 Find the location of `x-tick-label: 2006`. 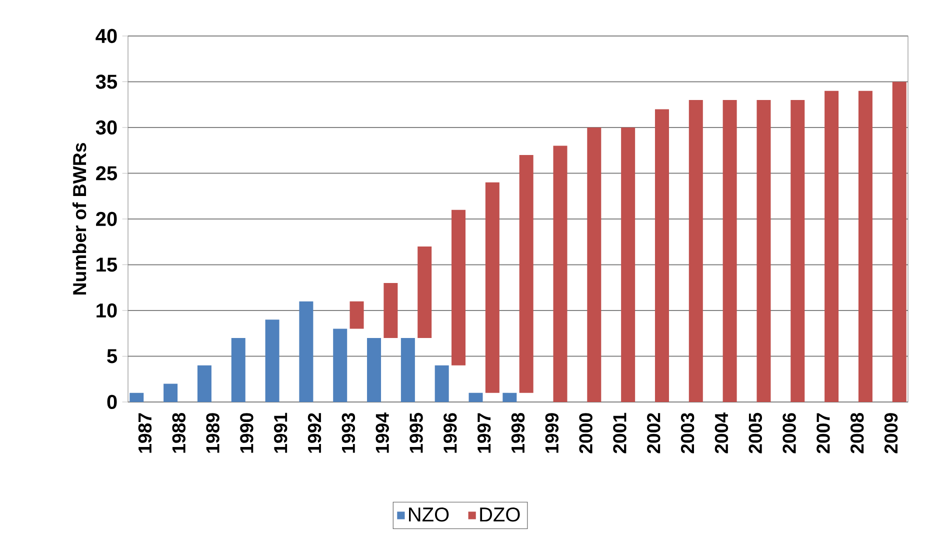

x-tick-label: 2006 is located at coordinates (789, 433).